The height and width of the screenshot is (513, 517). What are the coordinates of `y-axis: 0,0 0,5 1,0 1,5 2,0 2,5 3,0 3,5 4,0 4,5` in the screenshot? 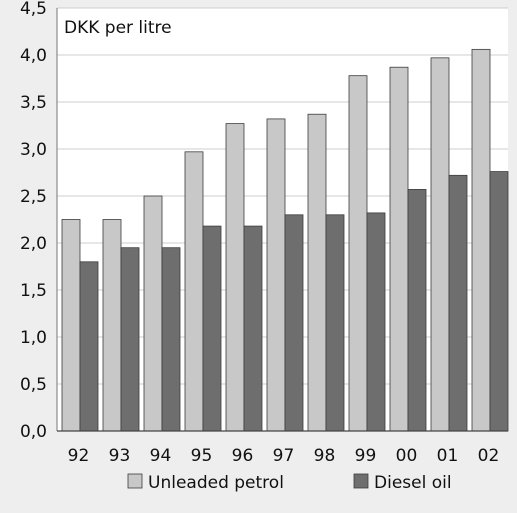 It's located at (39, 221).